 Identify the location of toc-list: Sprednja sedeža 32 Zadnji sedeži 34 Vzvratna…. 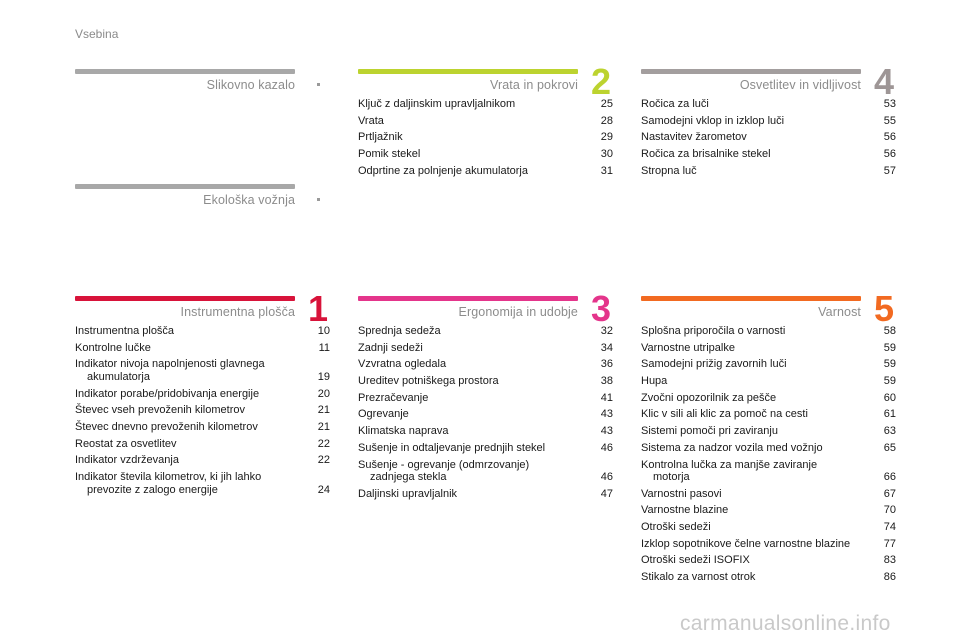
(485, 414).